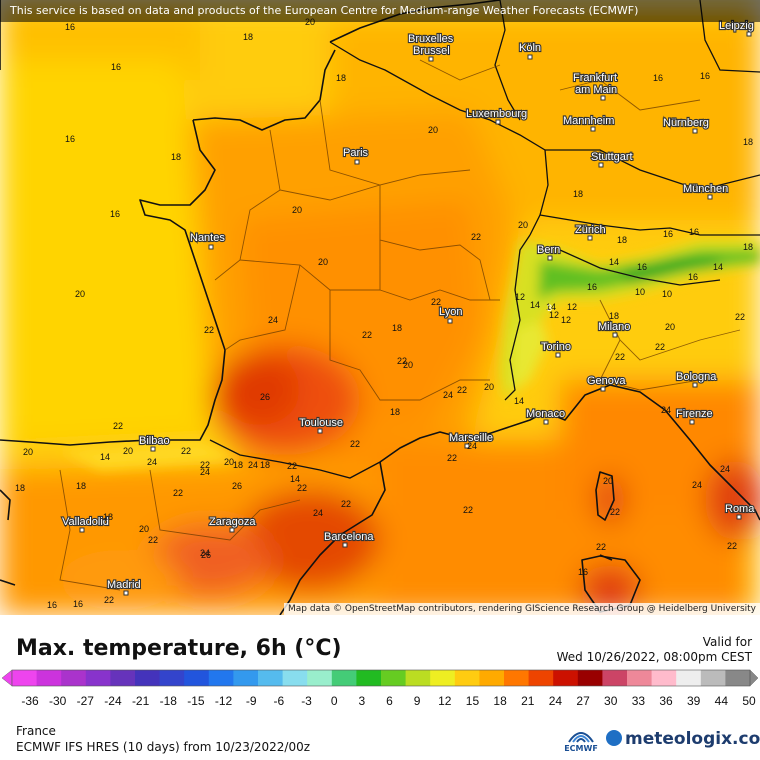 The image size is (760, 760). Describe the element at coordinates (450, 312) in the screenshot. I see `city-label: Lyon` at that location.